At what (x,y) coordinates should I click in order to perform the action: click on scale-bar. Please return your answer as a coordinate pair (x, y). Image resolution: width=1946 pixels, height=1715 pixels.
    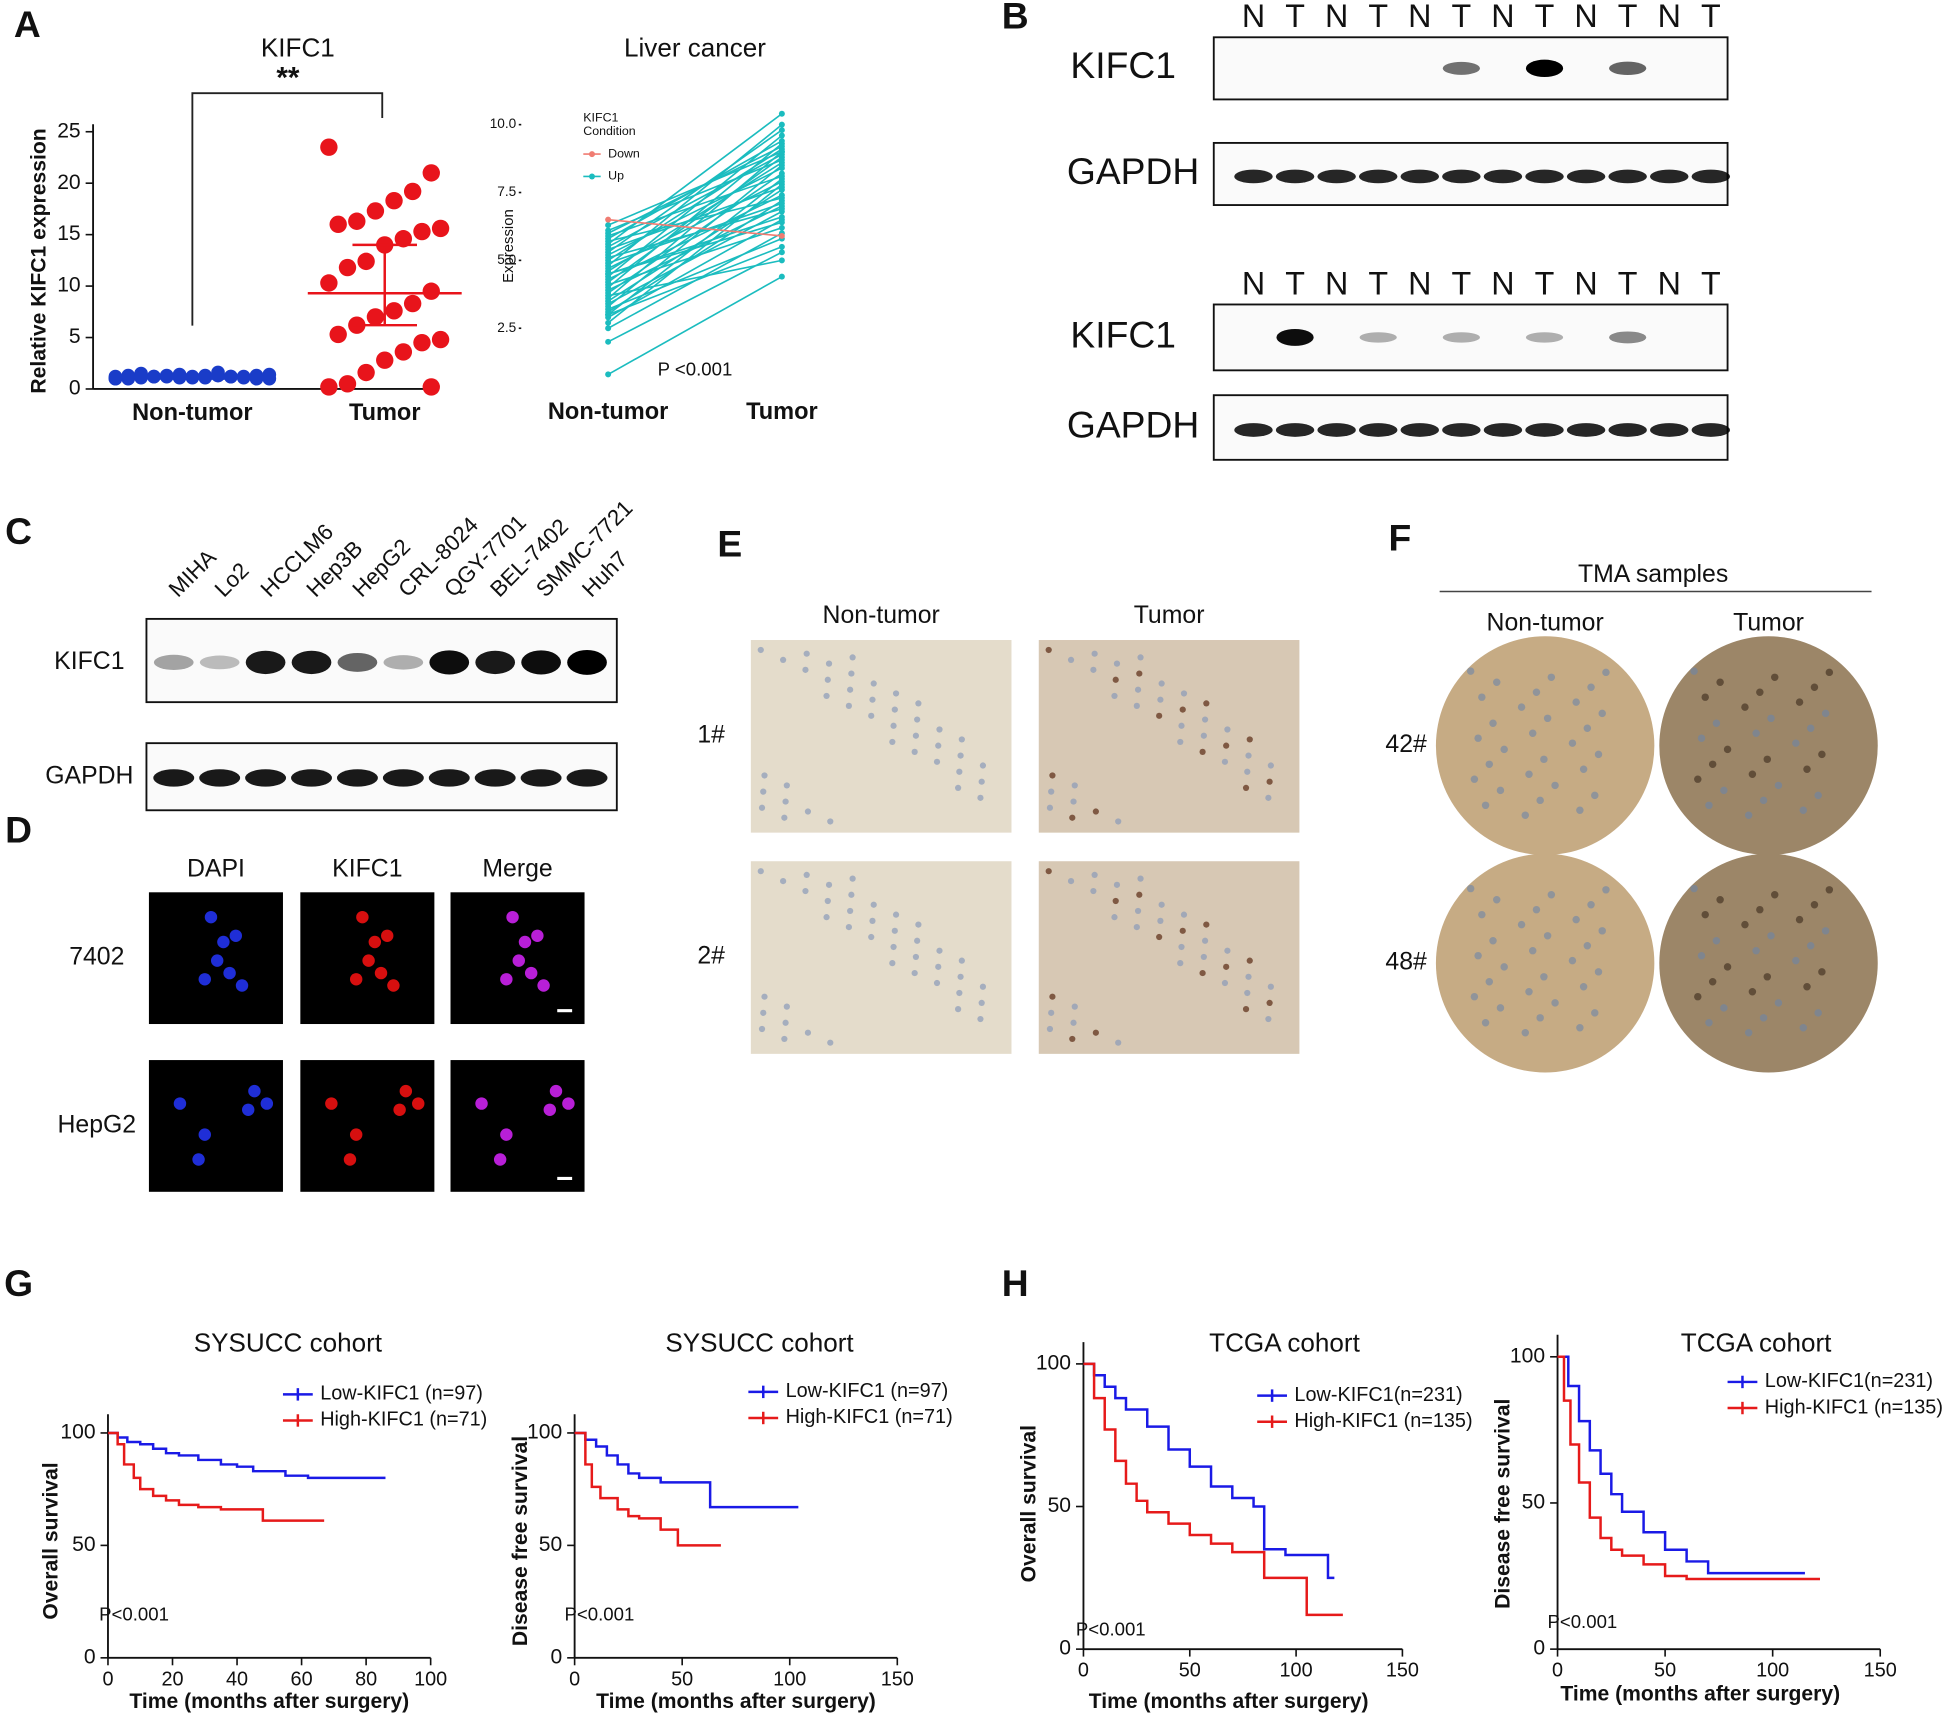
    Looking at the image, I should click on (565, 1178).